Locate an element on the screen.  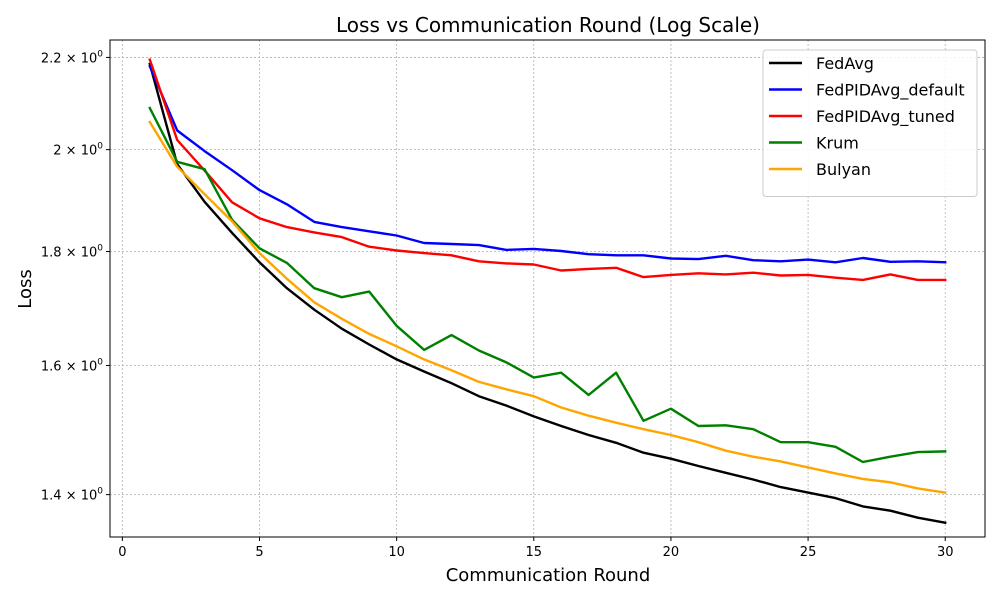
x-tick-label: 15 is located at coordinates (534, 552).